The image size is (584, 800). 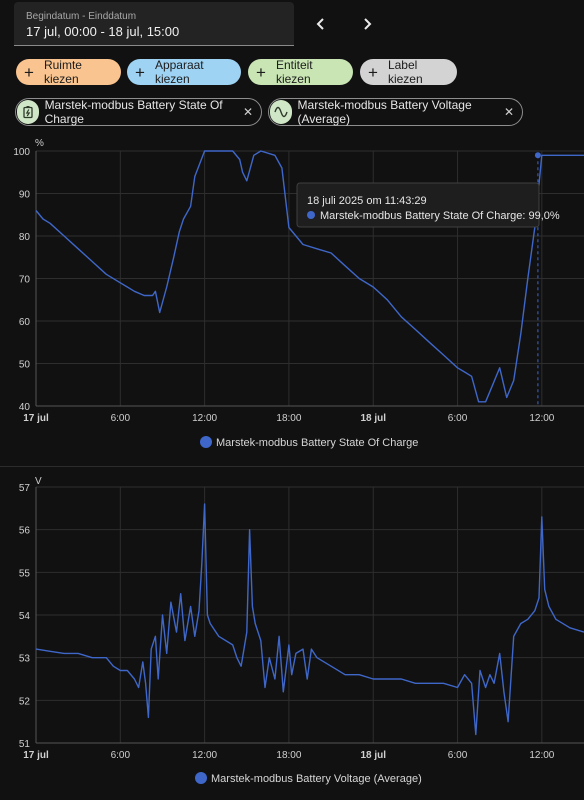 I want to click on soc-unit-label: %, so click(x=39, y=143).